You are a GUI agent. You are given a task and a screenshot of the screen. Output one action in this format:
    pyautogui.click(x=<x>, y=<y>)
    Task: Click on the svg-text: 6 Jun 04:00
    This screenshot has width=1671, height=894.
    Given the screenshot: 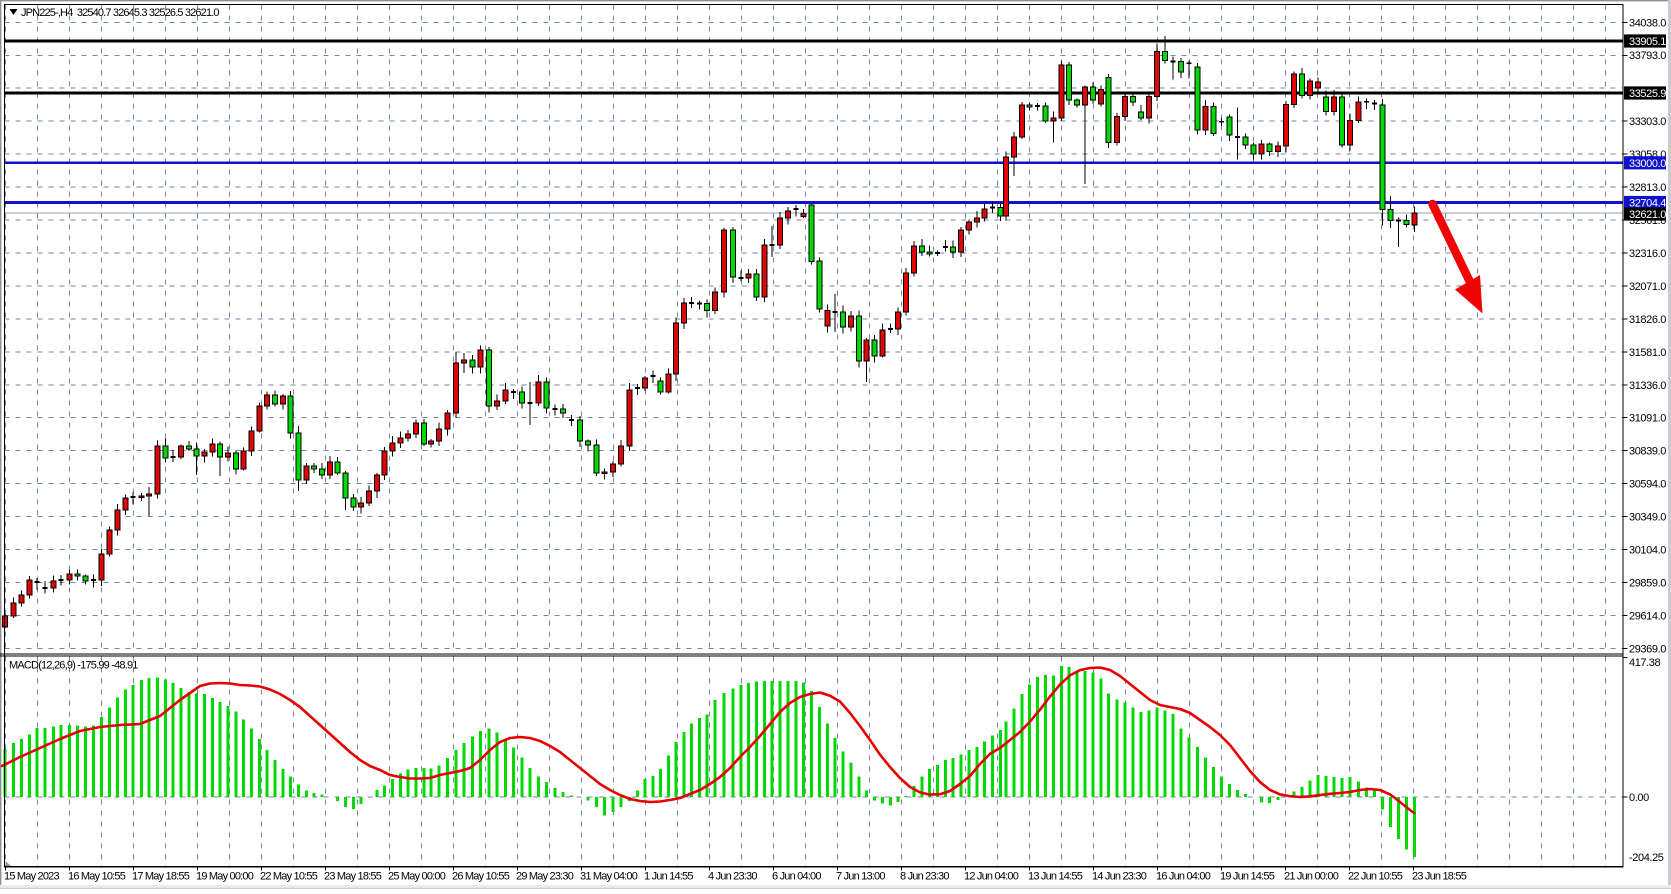 What is the action you would take?
    pyautogui.click(x=796, y=877)
    